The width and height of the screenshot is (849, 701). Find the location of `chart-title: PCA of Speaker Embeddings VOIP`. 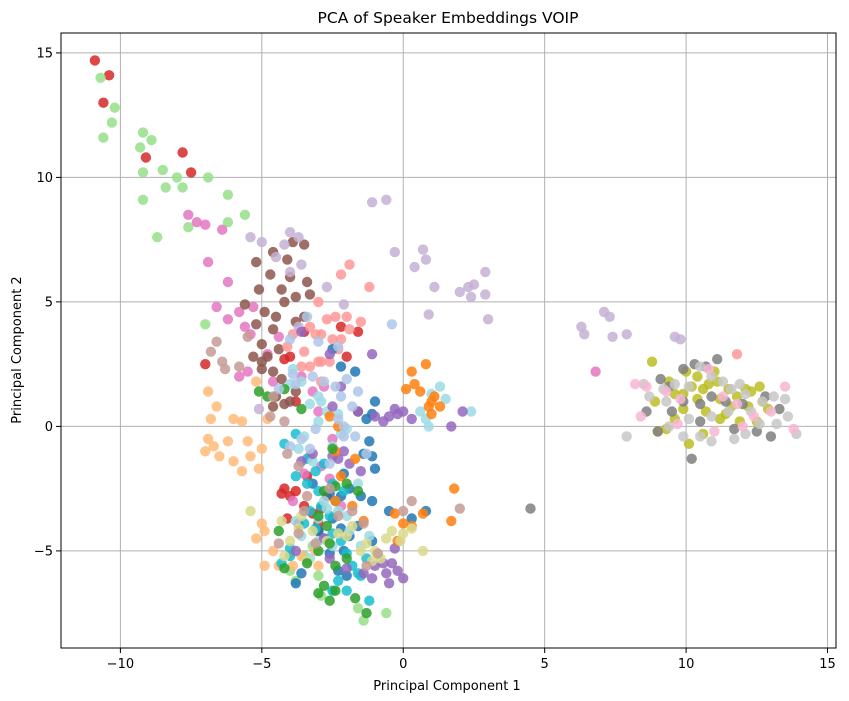

chart-title: PCA of Speaker Embeddings VOIP is located at coordinates (448, 18).